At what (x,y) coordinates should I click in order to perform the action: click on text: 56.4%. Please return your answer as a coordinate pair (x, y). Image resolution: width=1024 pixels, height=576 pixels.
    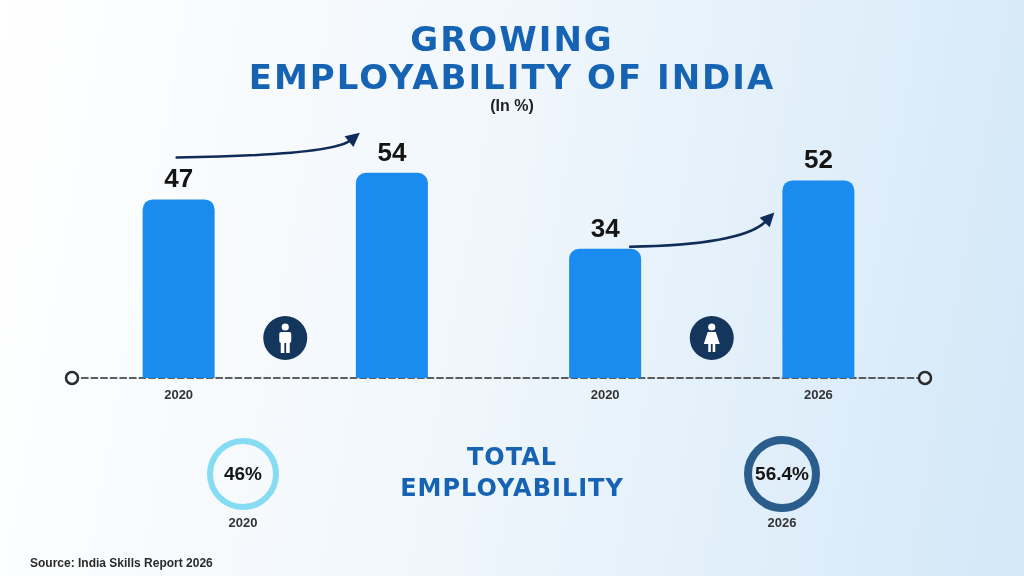
    Looking at the image, I should click on (782, 474).